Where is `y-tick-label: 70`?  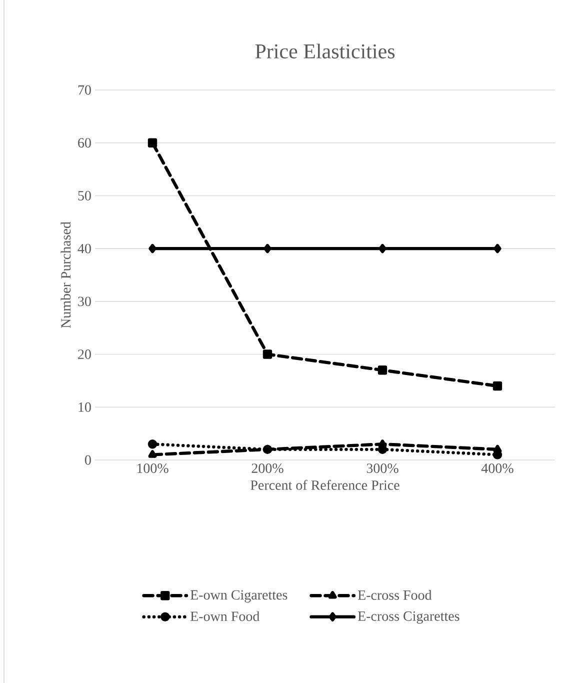 y-tick-label: 70 is located at coordinates (84, 90).